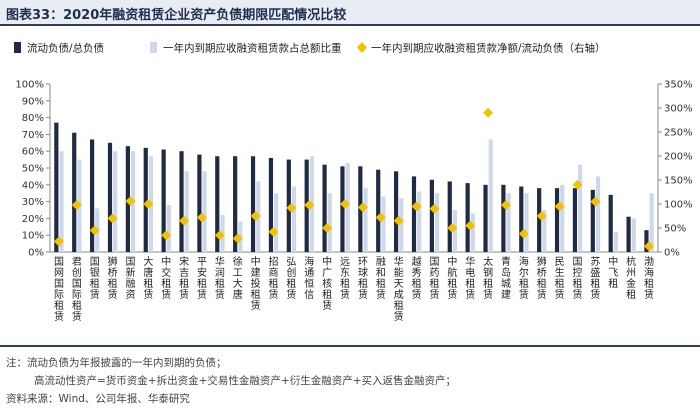 The width and height of the screenshot is (700, 408). Describe the element at coordinates (327, 283) in the screenshot. I see `x-tick-label: 中广核租赁` at that location.